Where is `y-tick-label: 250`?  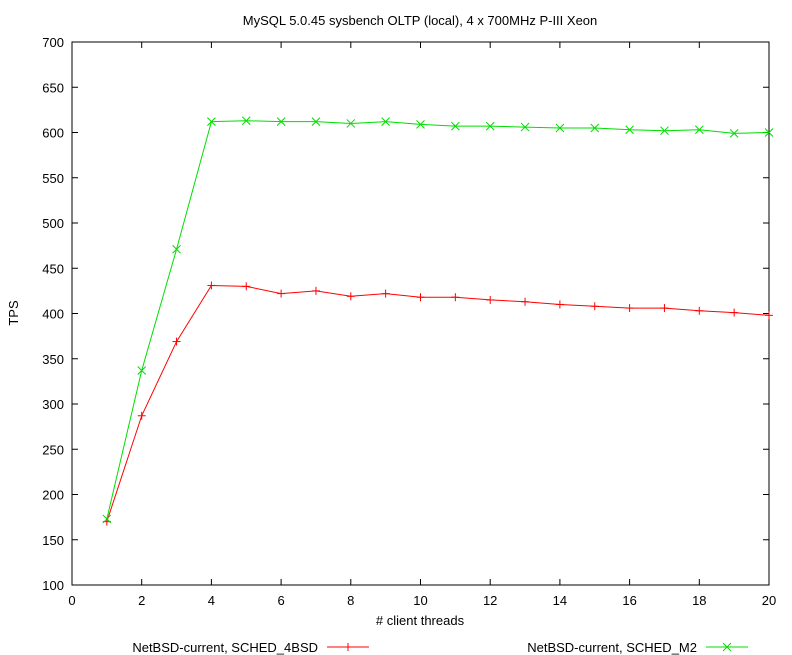 y-tick-label: 250 is located at coordinates (53, 449).